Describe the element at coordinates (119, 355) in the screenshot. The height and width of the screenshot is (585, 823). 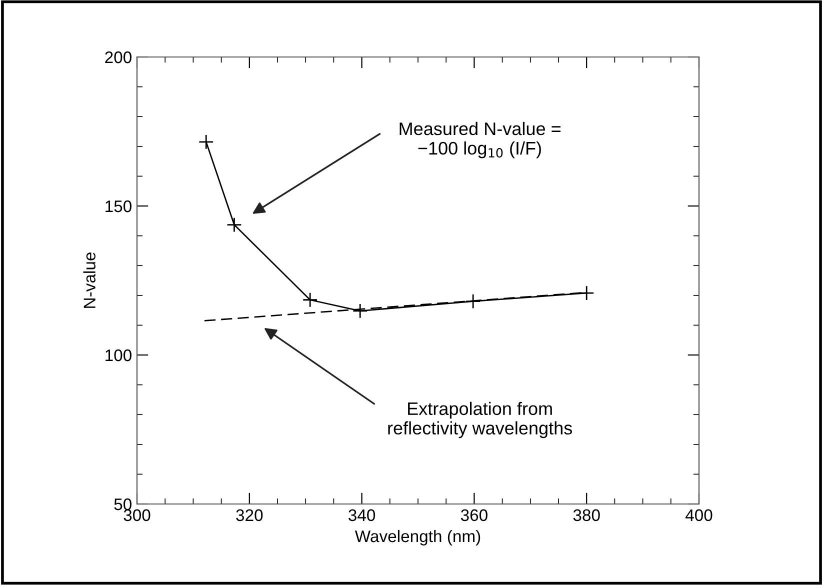
I see `y-tick-label: 100` at that location.